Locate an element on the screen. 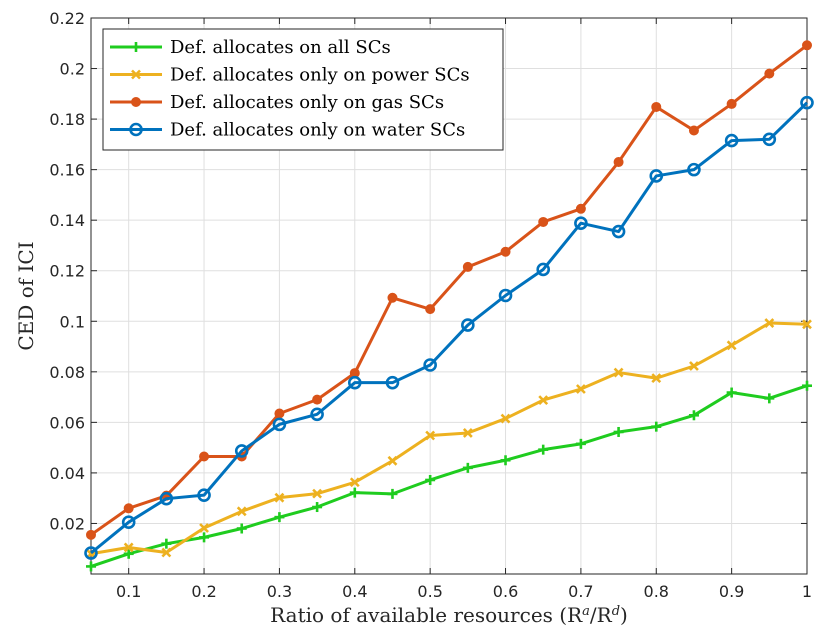  y-tick-label: 0.1 is located at coordinates (72, 321).